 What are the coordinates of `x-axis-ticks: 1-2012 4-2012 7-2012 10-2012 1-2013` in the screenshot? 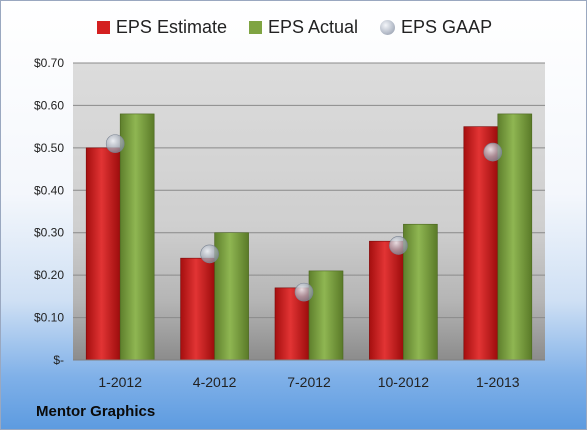 It's located at (308, 382).